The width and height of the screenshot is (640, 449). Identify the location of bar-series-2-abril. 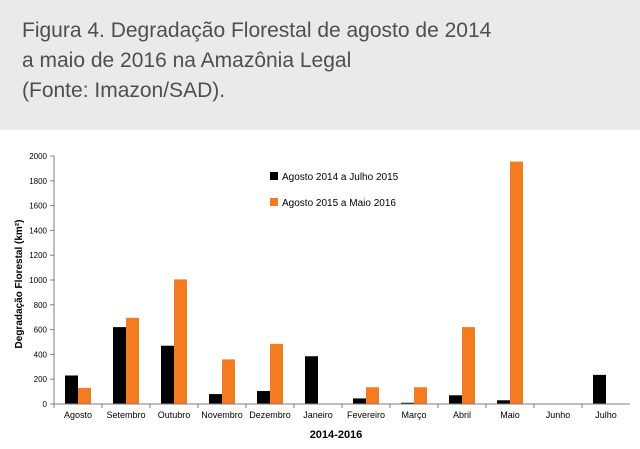
(468, 365).